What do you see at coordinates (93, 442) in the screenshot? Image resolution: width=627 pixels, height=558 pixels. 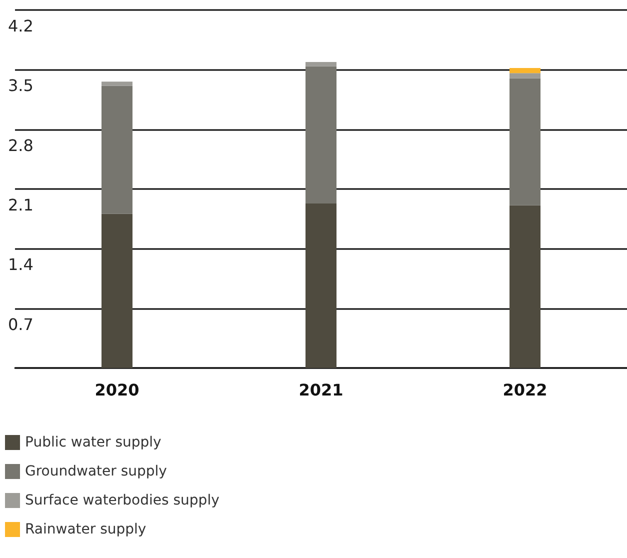 I see `legend-label: Public water supply` at bounding box center [93, 442].